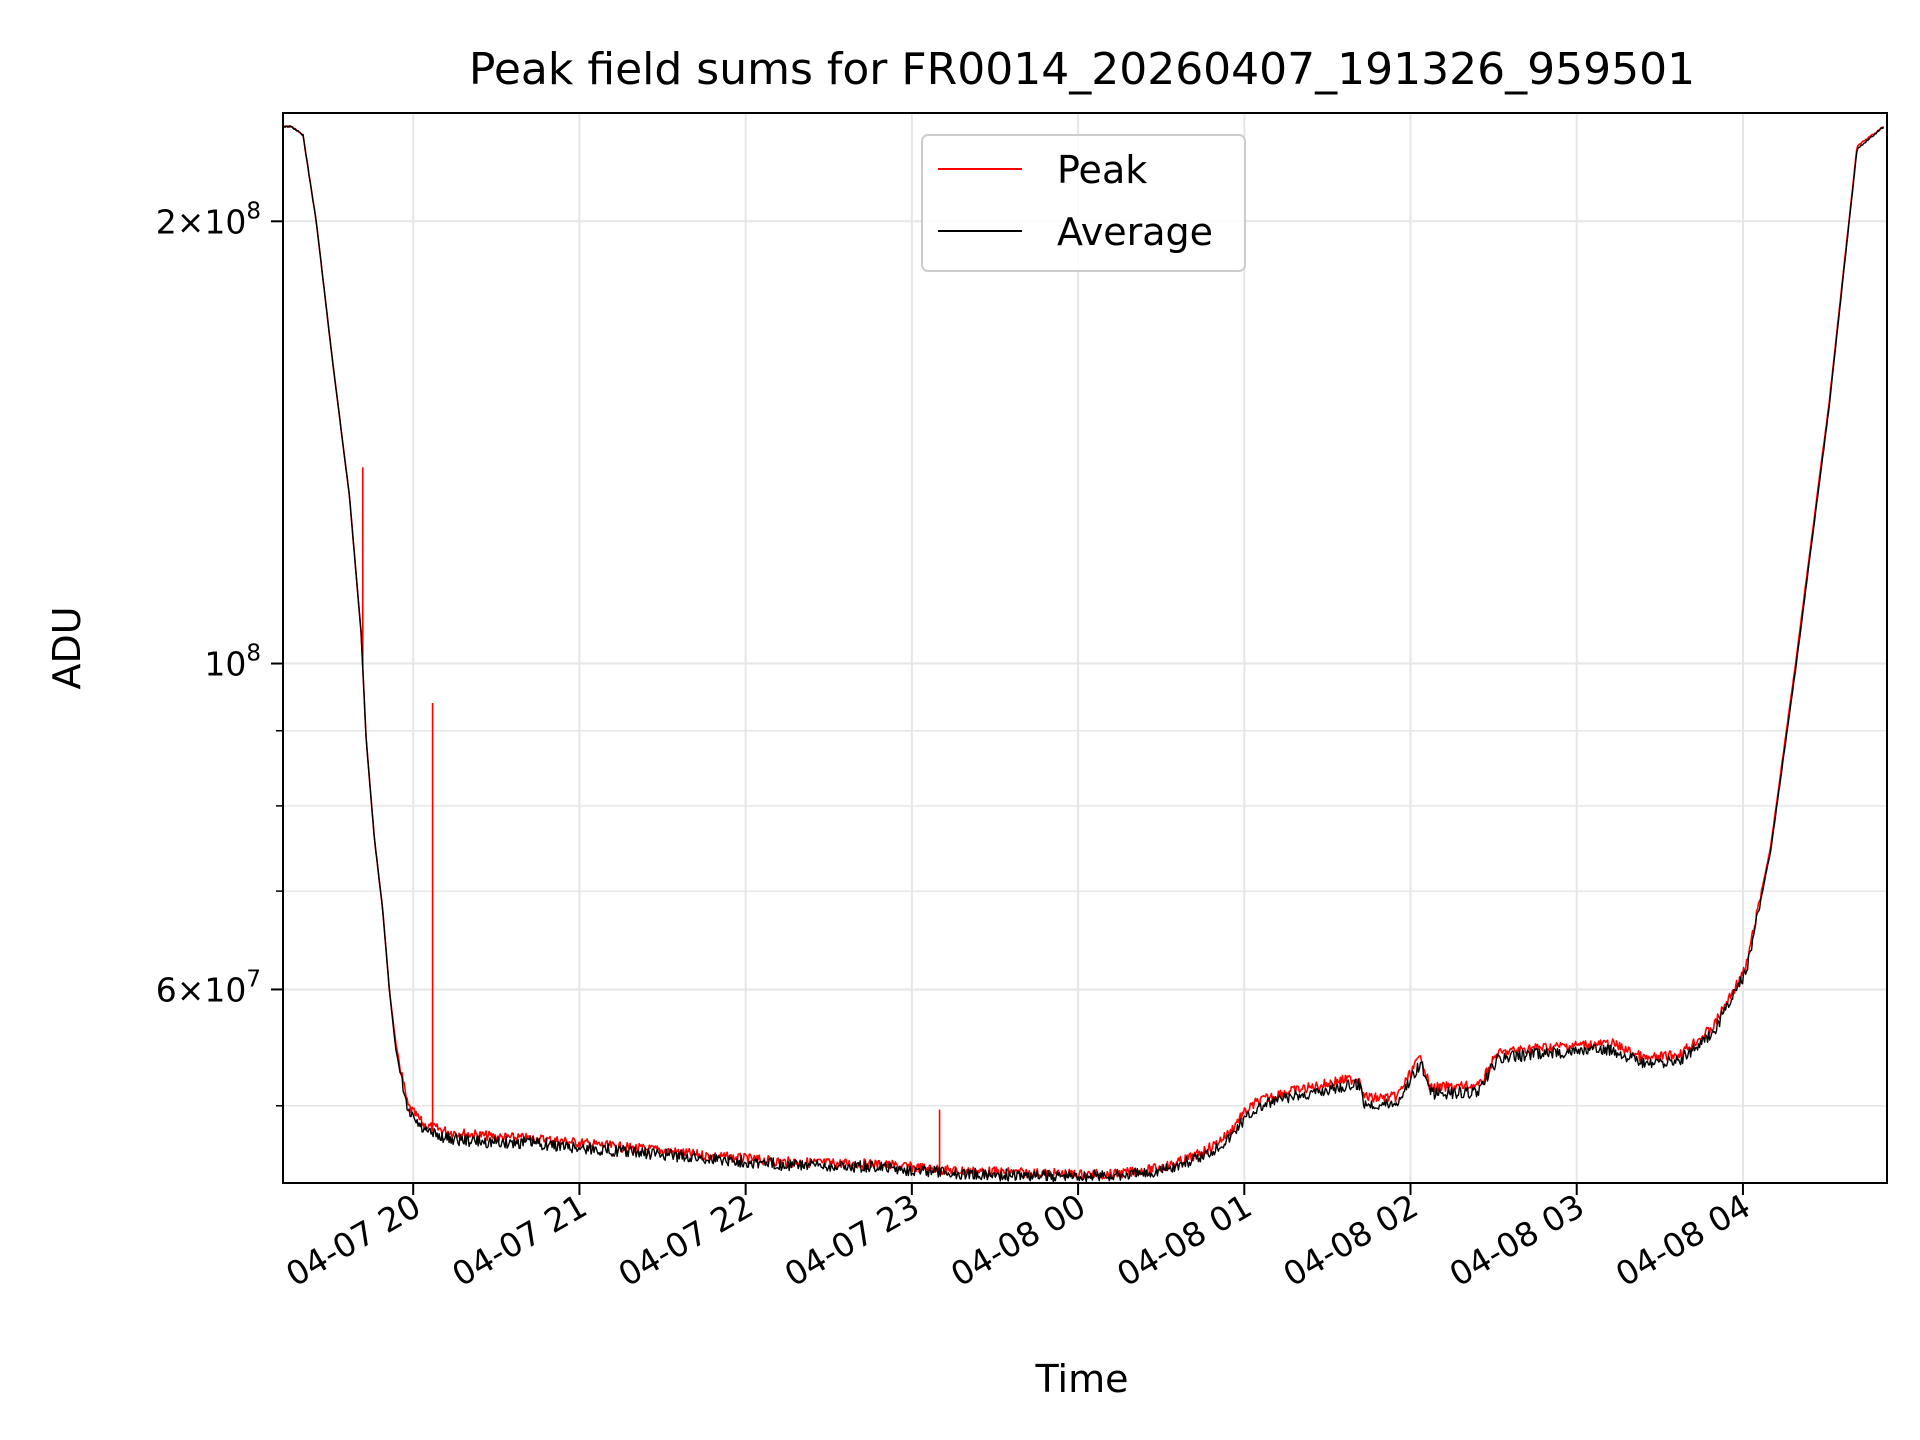 This screenshot has height=1440, width=1920. I want to click on y-tick-exponent: 7, so click(253, 979).